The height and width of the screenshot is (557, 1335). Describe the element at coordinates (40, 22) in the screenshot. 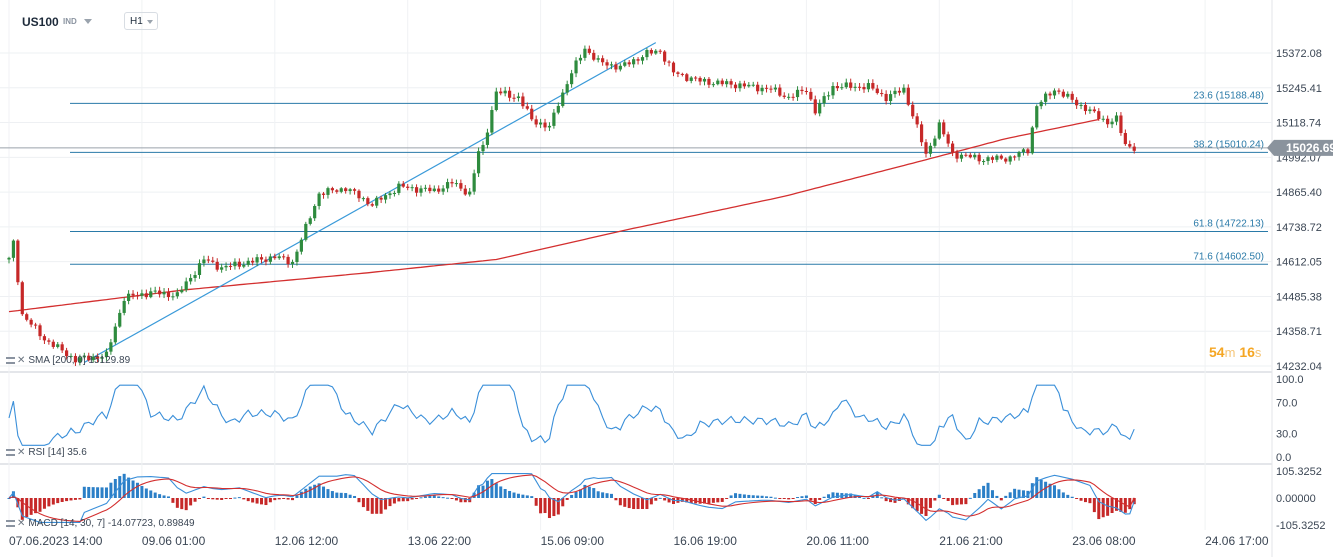

I see `symbol-name: US100` at that location.